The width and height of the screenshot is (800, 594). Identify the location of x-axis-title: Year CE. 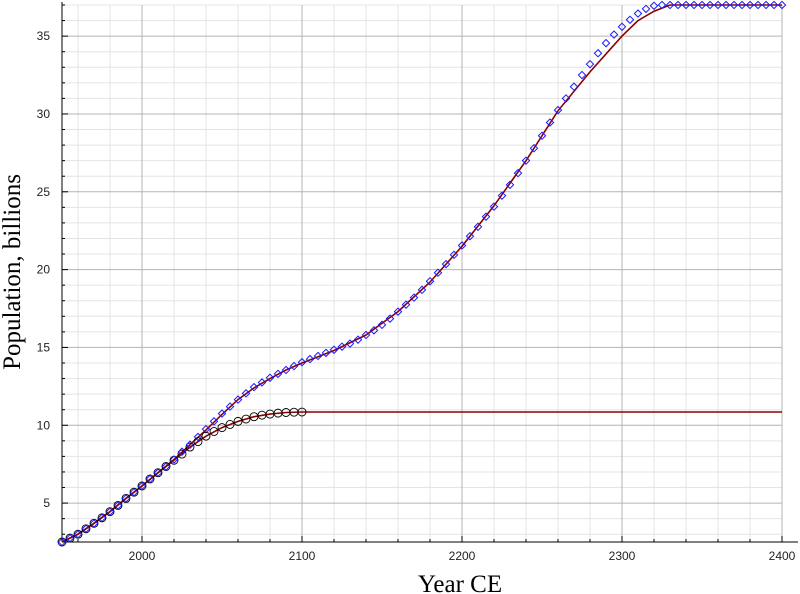
(460, 582).